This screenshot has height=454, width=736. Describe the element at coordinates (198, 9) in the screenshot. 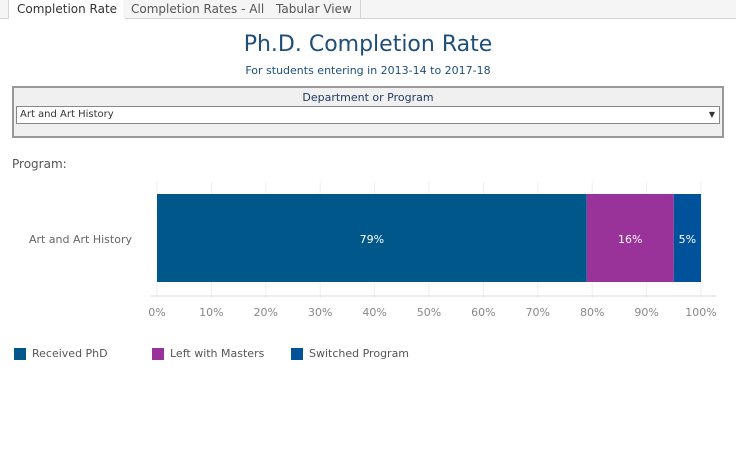

I see `tab-completion-rates-all: Completion Rates - All` at that location.